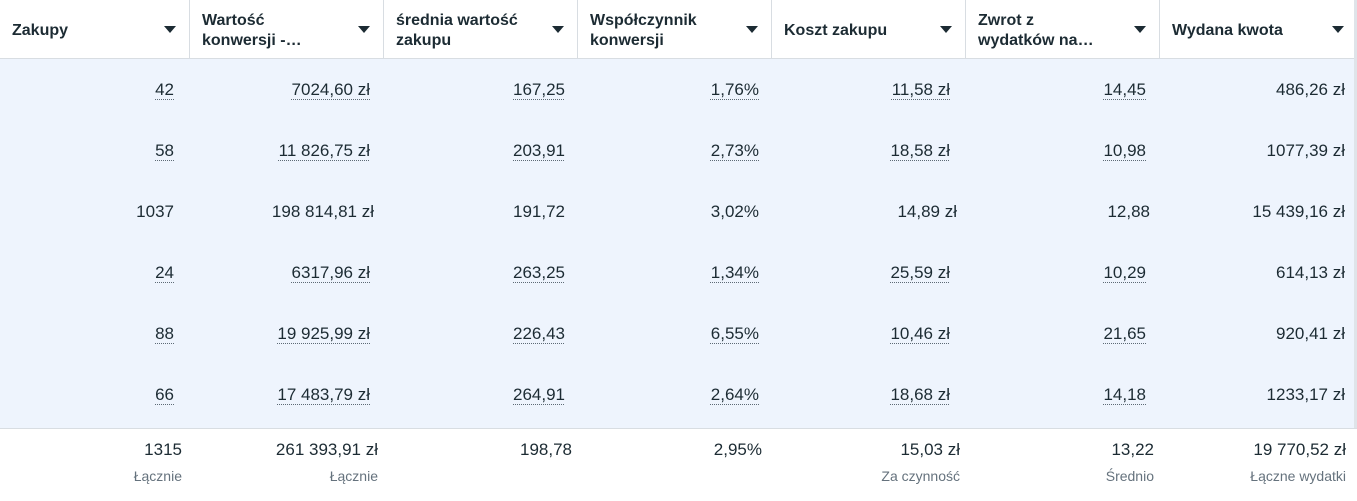 The image size is (1357, 501). I want to click on cell-value: 10,98, so click(1124, 150).